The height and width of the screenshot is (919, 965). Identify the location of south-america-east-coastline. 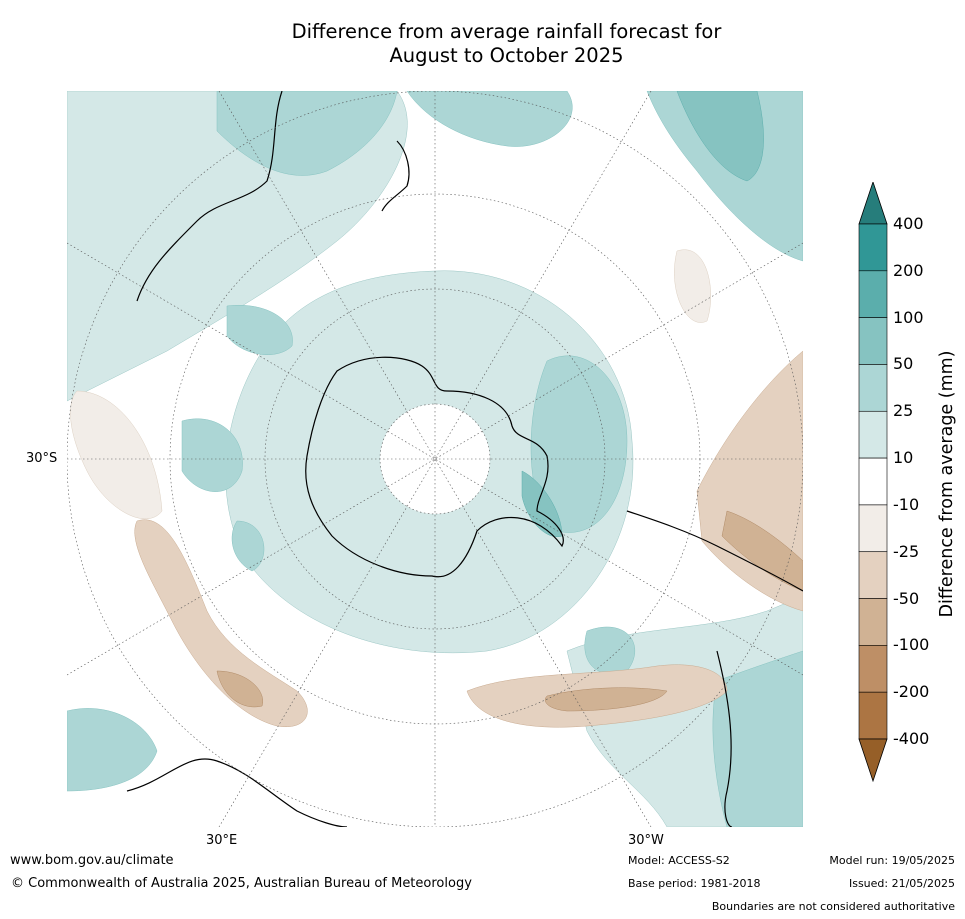
(724, 738).